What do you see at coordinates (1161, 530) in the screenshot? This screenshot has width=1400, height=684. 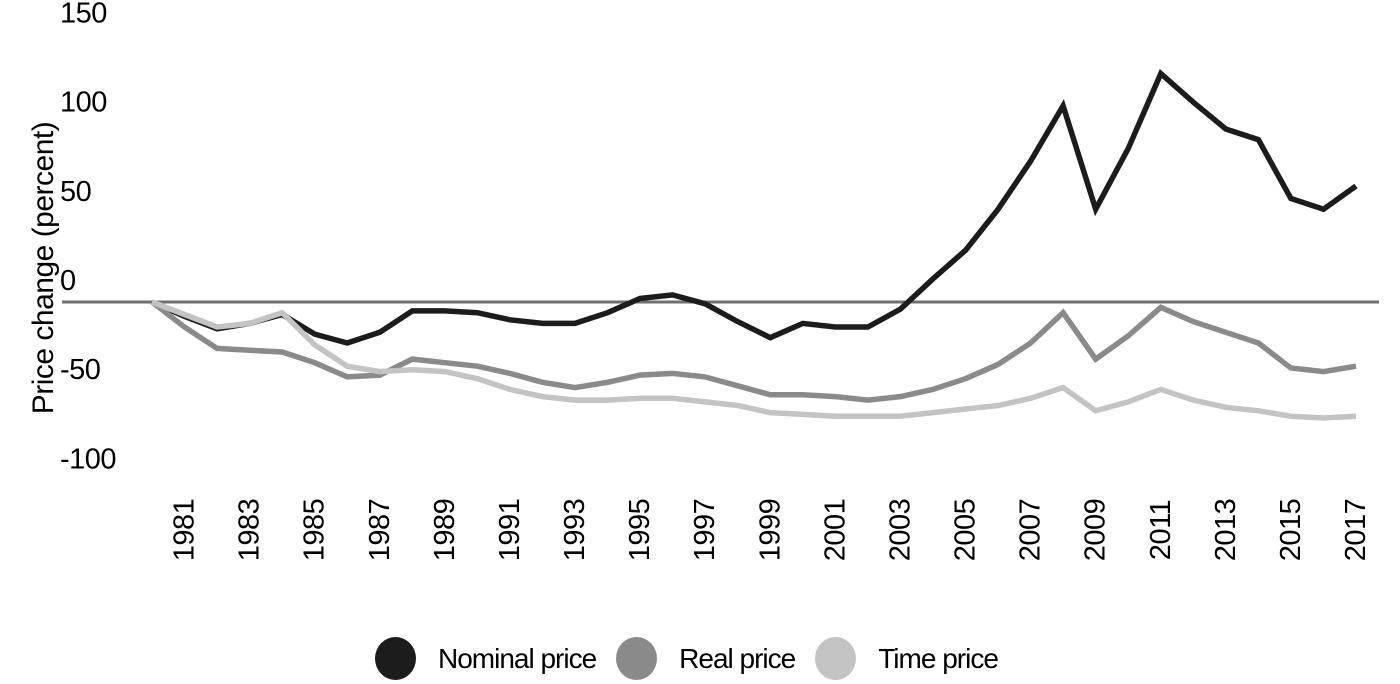 I see `x-tick-label: 2011` at bounding box center [1161, 530].